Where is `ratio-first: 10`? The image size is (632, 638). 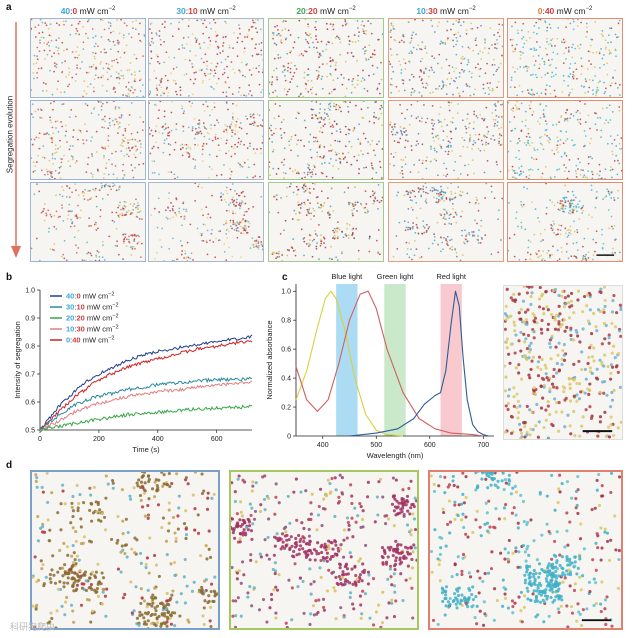
ratio-first: 10 is located at coordinates (421, 11).